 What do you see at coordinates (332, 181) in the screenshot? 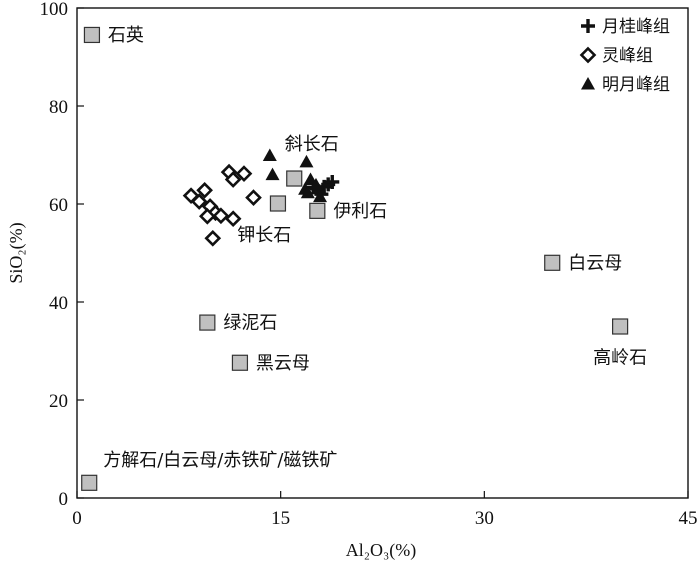
I see `plus-marker` at bounding box center [332, 181].